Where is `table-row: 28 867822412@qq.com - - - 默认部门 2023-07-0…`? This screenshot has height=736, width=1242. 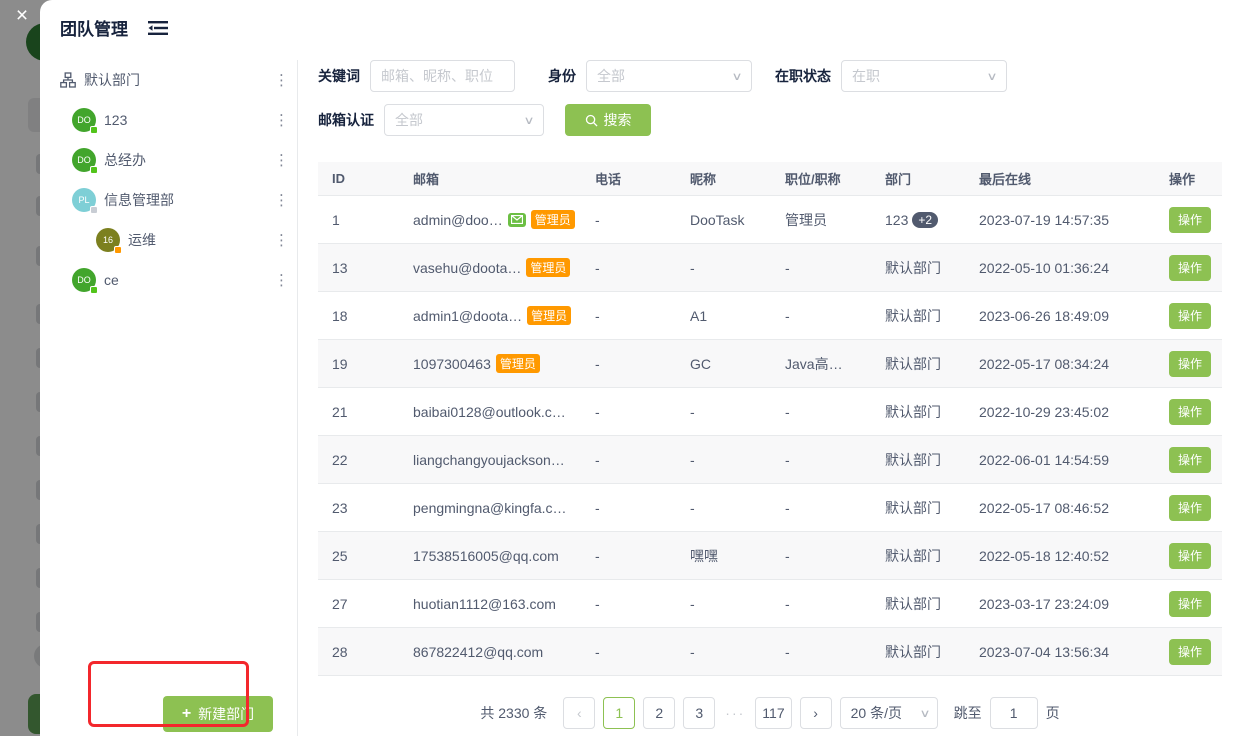
table-row: 28 867822412@qq.com - - - 默认部门 2023-07-0… is located at coordinates (770, 652).